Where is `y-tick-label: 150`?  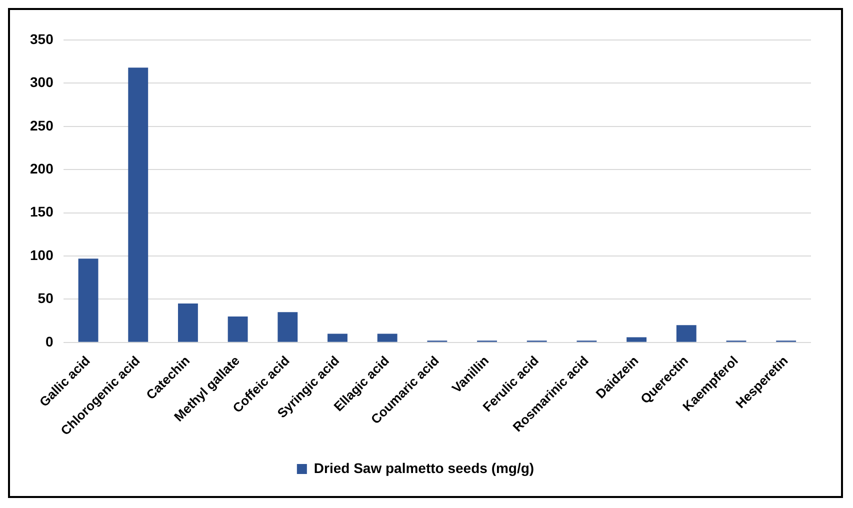 y-tick-label: 150 is located at coordinates (42, 212).